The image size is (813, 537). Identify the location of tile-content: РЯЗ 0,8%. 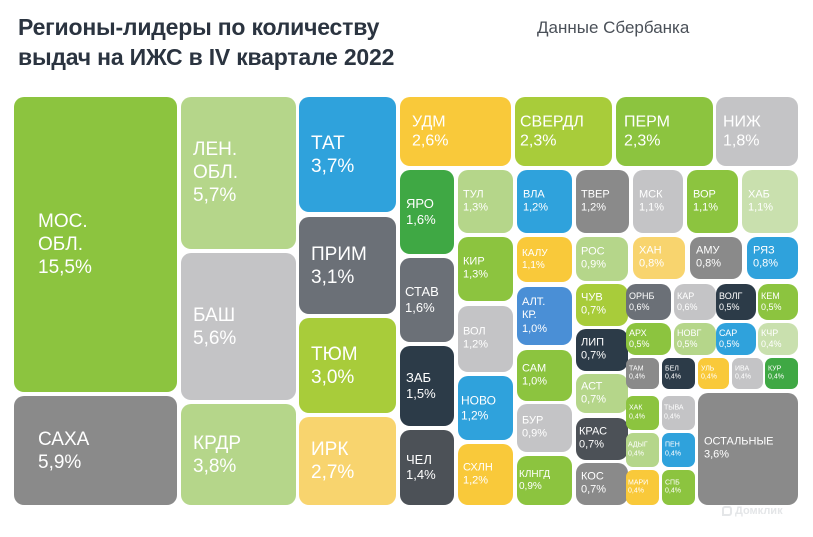
(772, 258).